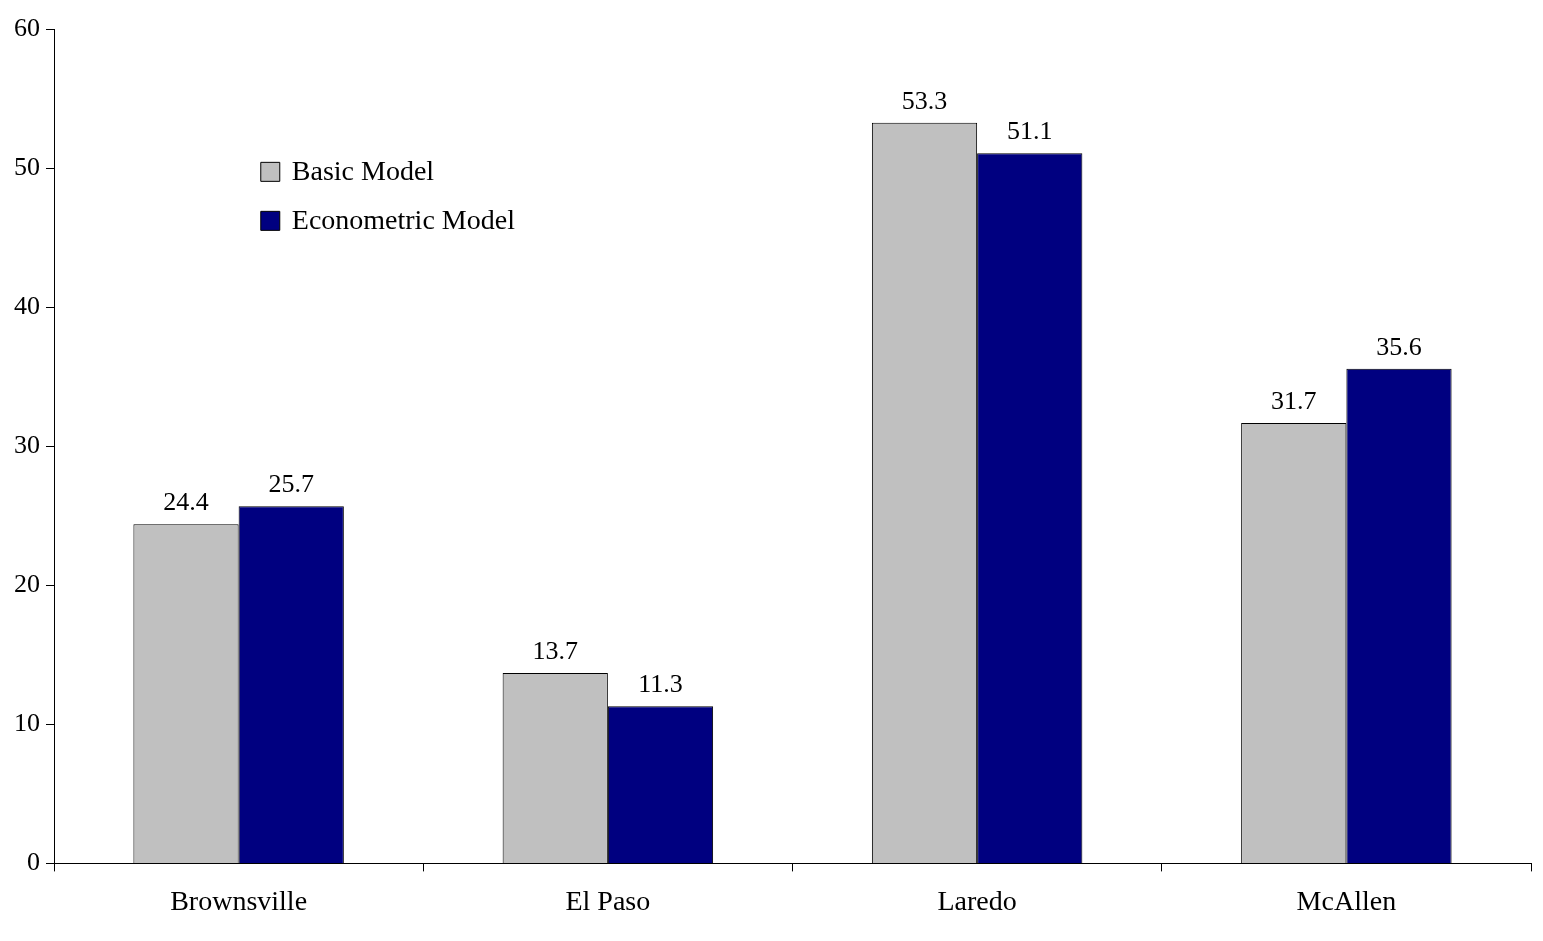 The height and width of the screenshot is (941, 1543). I want to click on data-label: 53.3, so click(924, 100).